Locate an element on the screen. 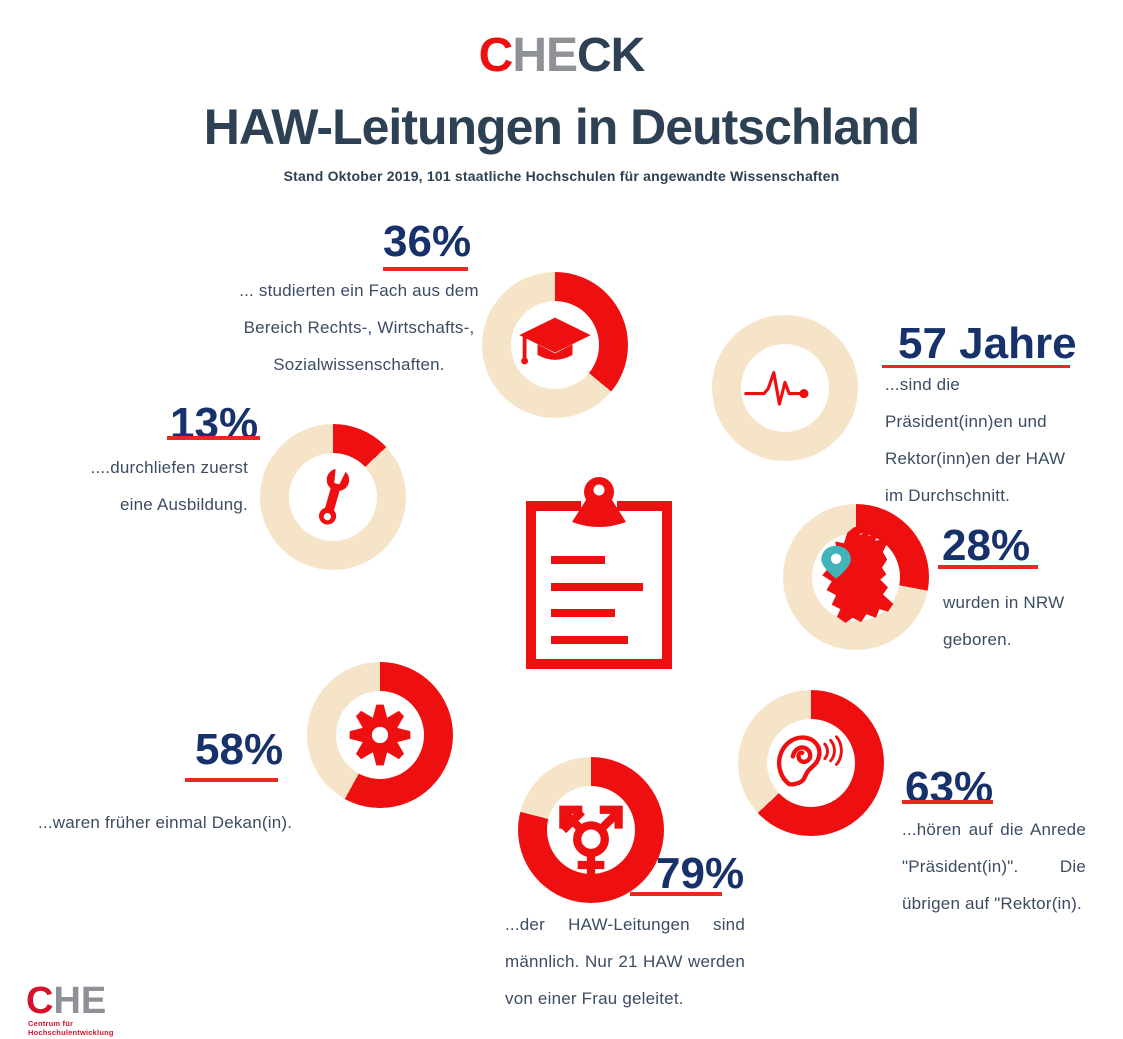  underline-geschlecht is located at coordinates (676, 894).